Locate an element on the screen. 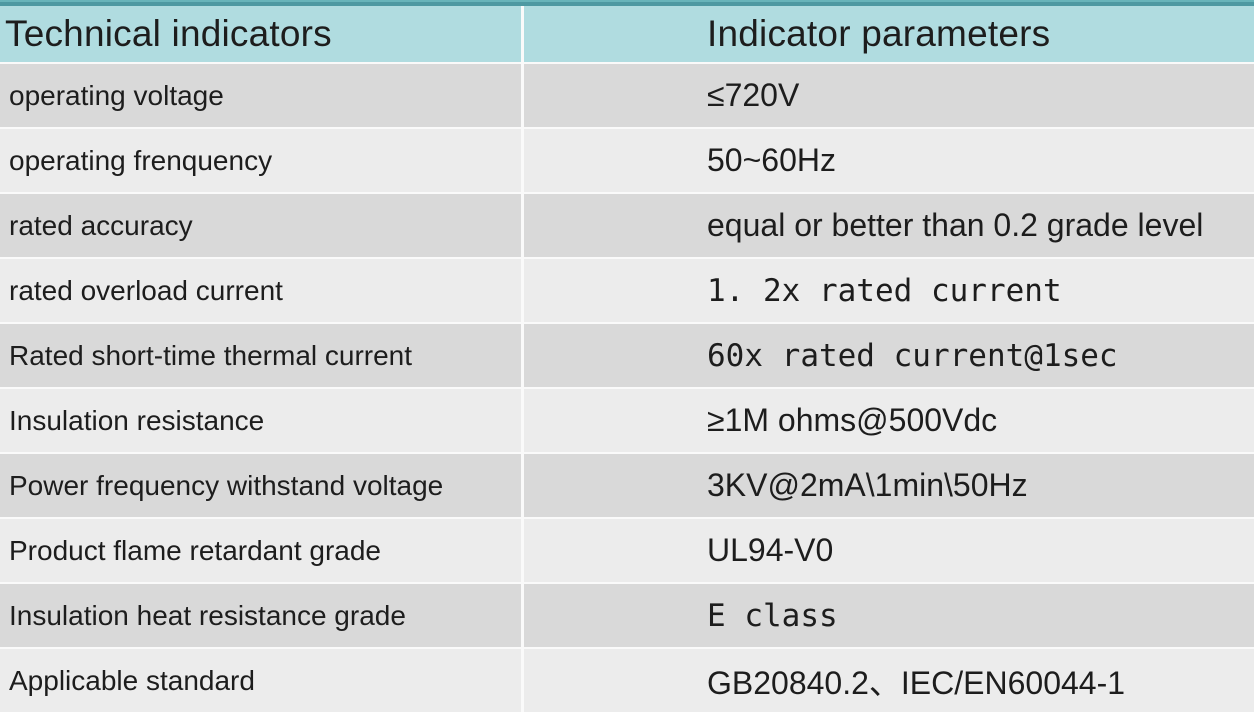  column-header-indicator-parameters: Indicator parameters is located at coordinates (889, 34).